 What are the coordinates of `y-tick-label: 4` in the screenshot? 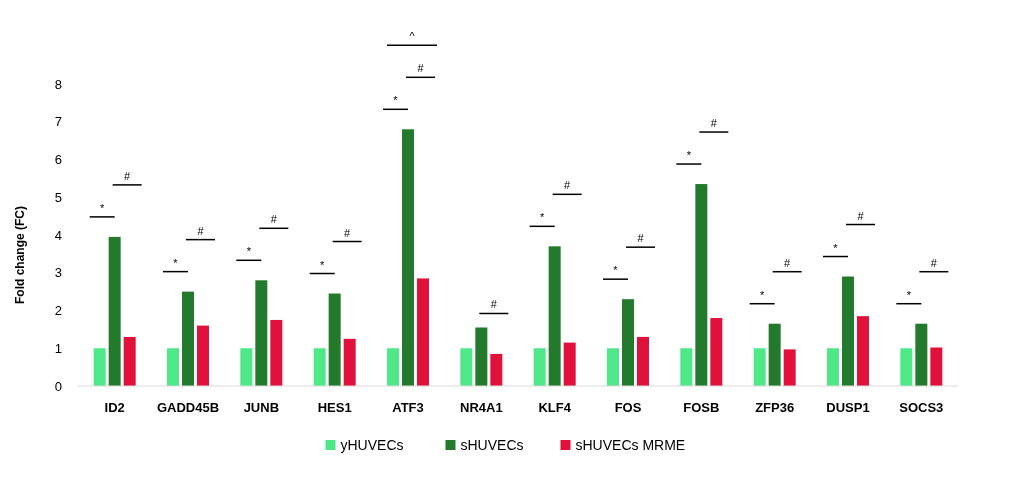 It's located at (58, 235).